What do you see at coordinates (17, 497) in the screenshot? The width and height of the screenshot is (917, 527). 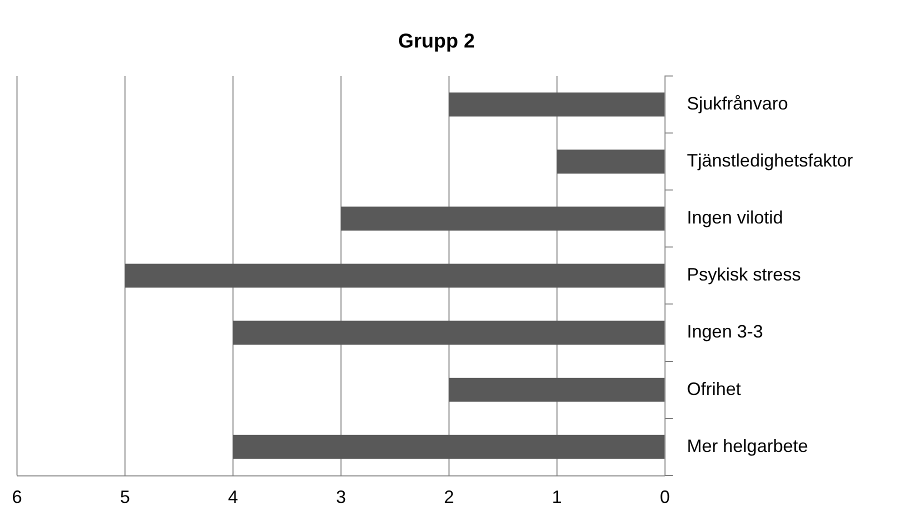 I see `x-tick-label: 6` at bounding box center [17, 497].